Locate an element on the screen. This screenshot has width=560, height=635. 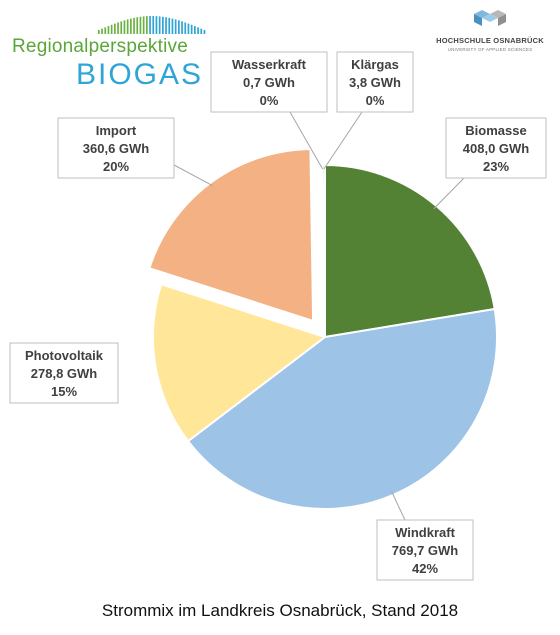
slice-name-label: Photovoltaik is located at coordinates (64, 355).